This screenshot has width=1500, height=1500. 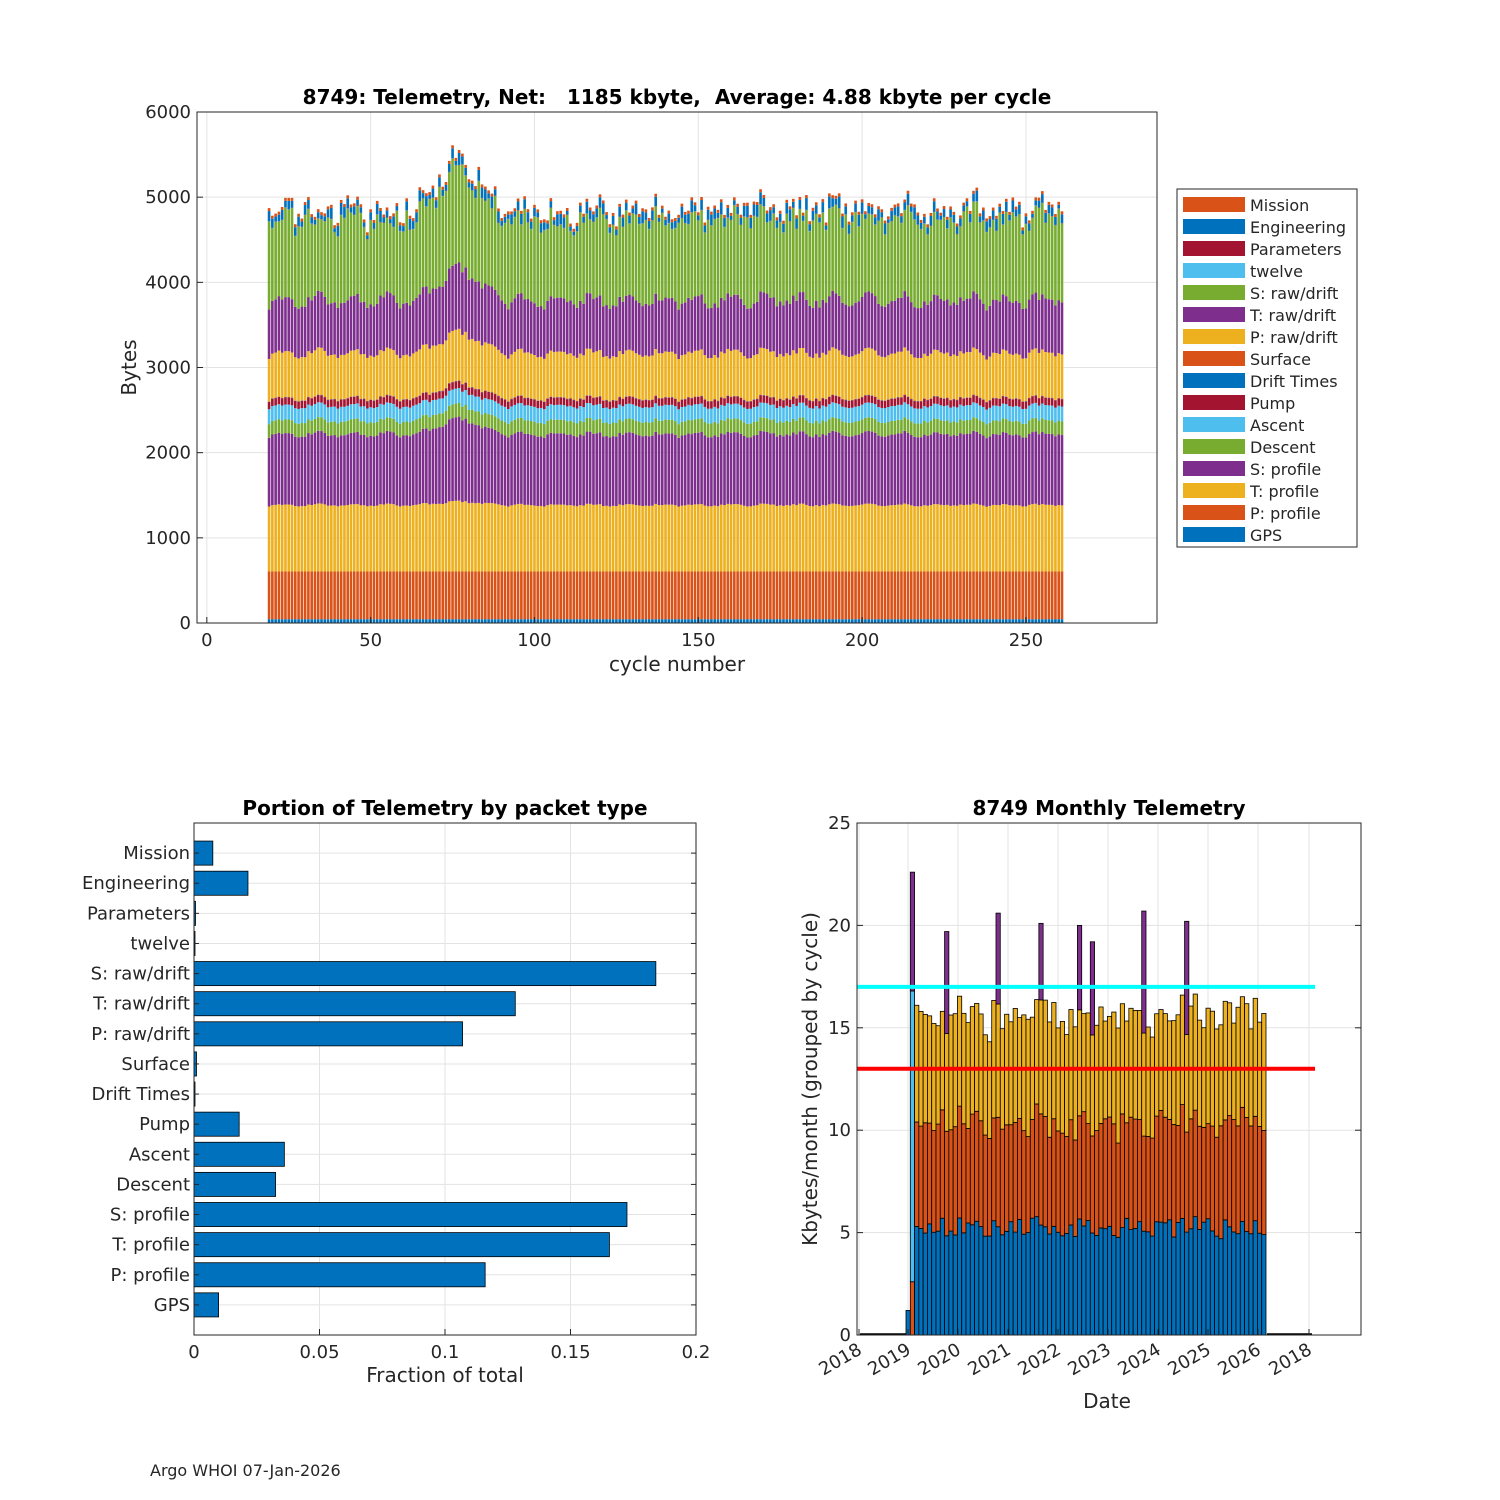 I want to click on top-legend-swatch, so click(x=1214, y=468).